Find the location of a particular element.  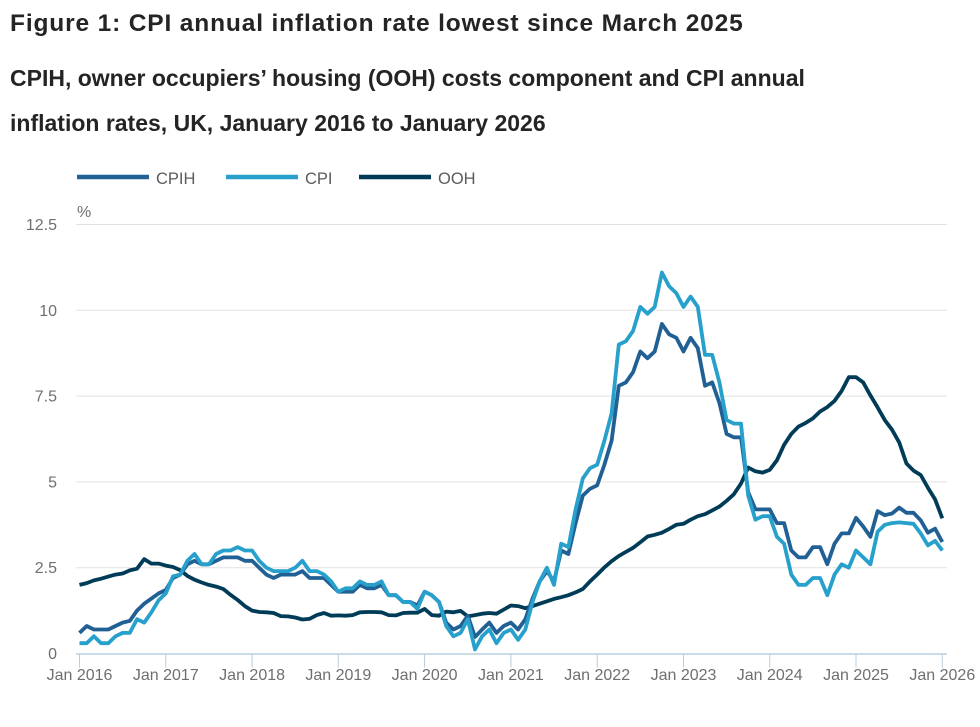

svg-text: Jan 2024 is located at coordinates (770, 675).